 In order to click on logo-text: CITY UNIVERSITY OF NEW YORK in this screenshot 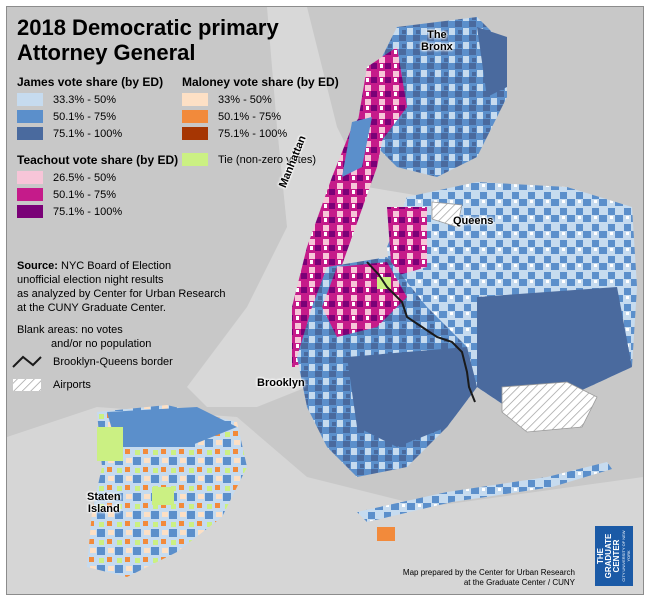, I will do `click(626, 556)`.